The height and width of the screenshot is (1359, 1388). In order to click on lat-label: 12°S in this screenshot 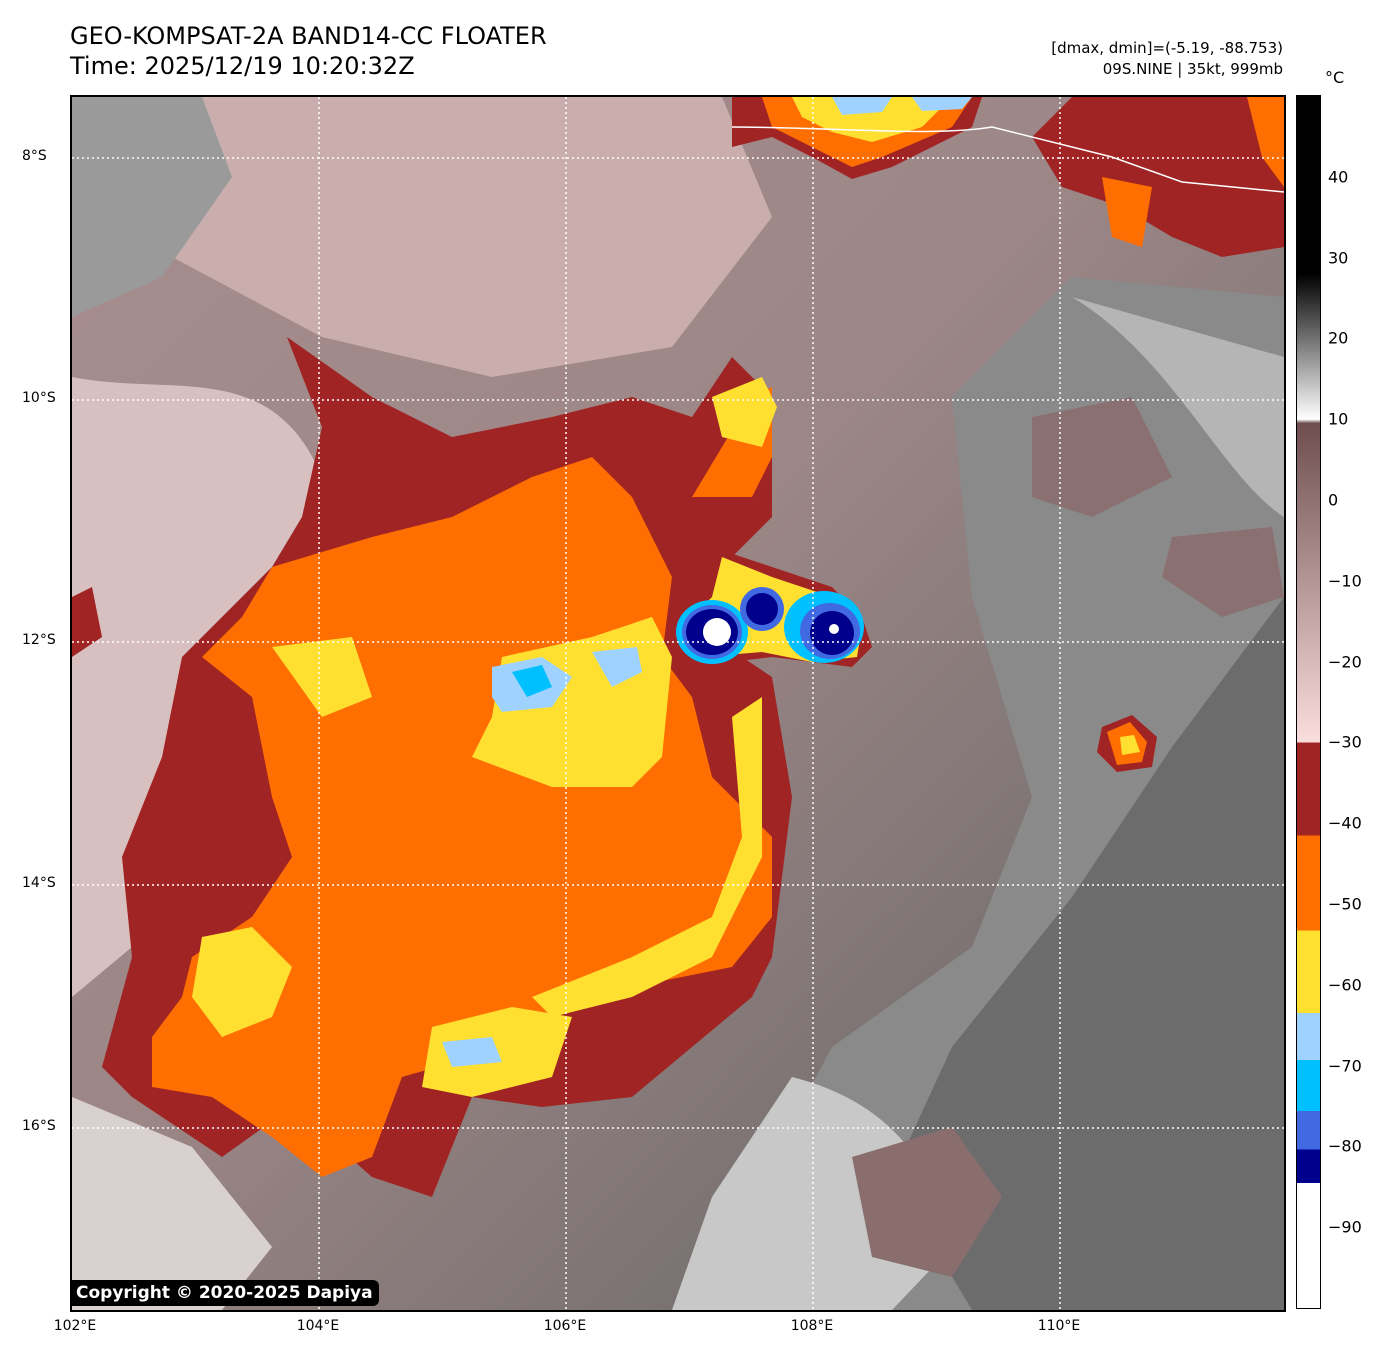, I will do `click(39, 640)`.